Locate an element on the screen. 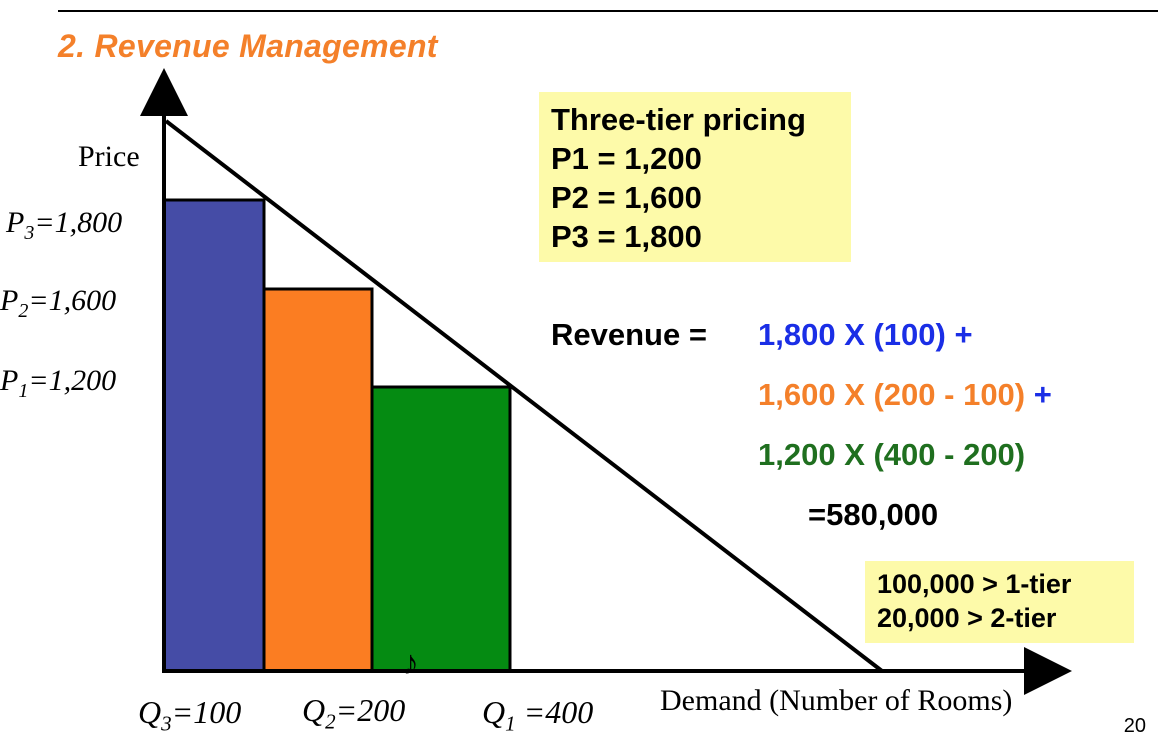 The image size is (1158, 746). page-number: 20 is located at coordinates (1134, 726).